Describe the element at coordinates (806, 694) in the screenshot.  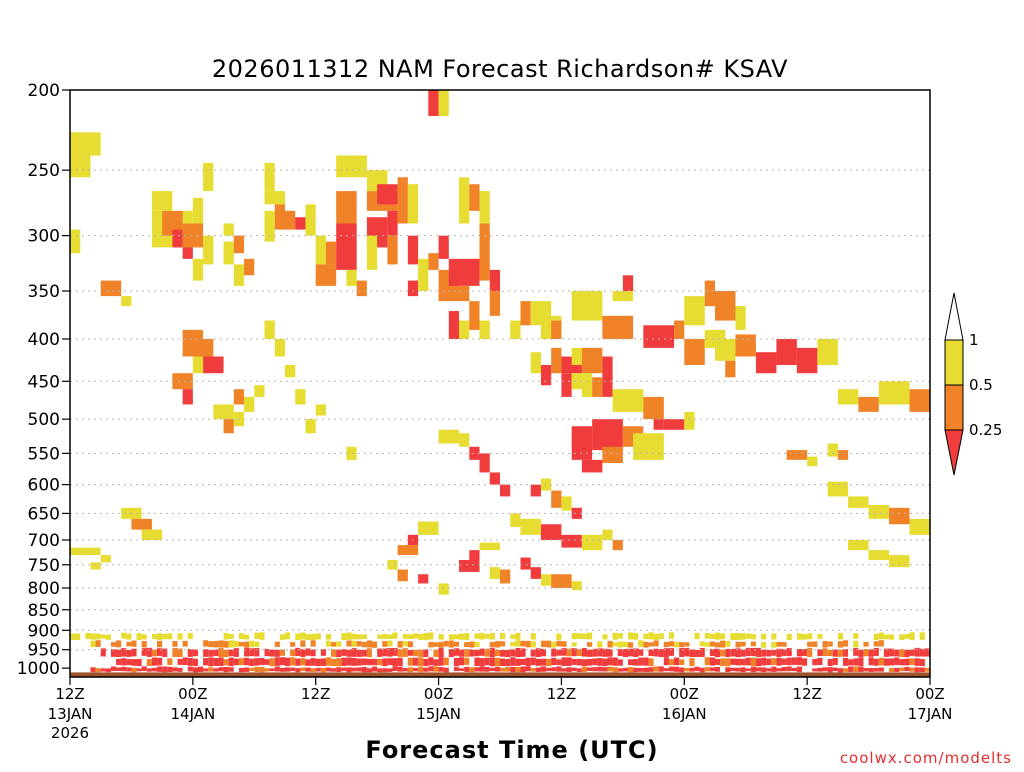
I see `x-tick-label: 12Z` at that location.